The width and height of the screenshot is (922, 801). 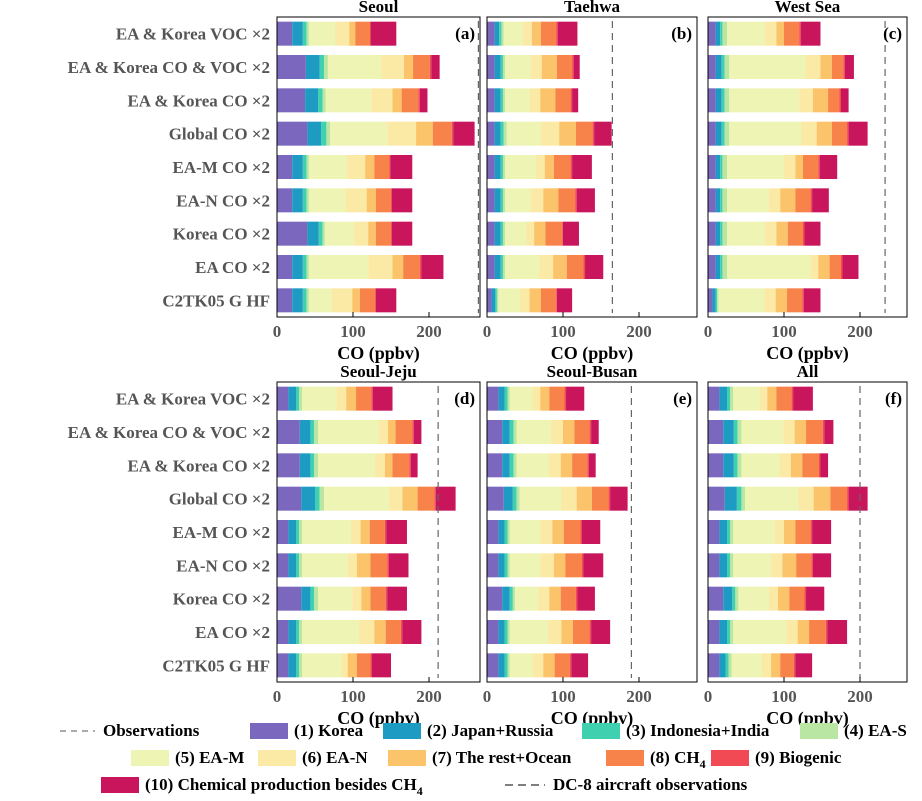 What do you see at coordinates (335, 757) in the screenshot?
I see `legend-label-text: (6) EA-N` at bounding box center [335, 757].